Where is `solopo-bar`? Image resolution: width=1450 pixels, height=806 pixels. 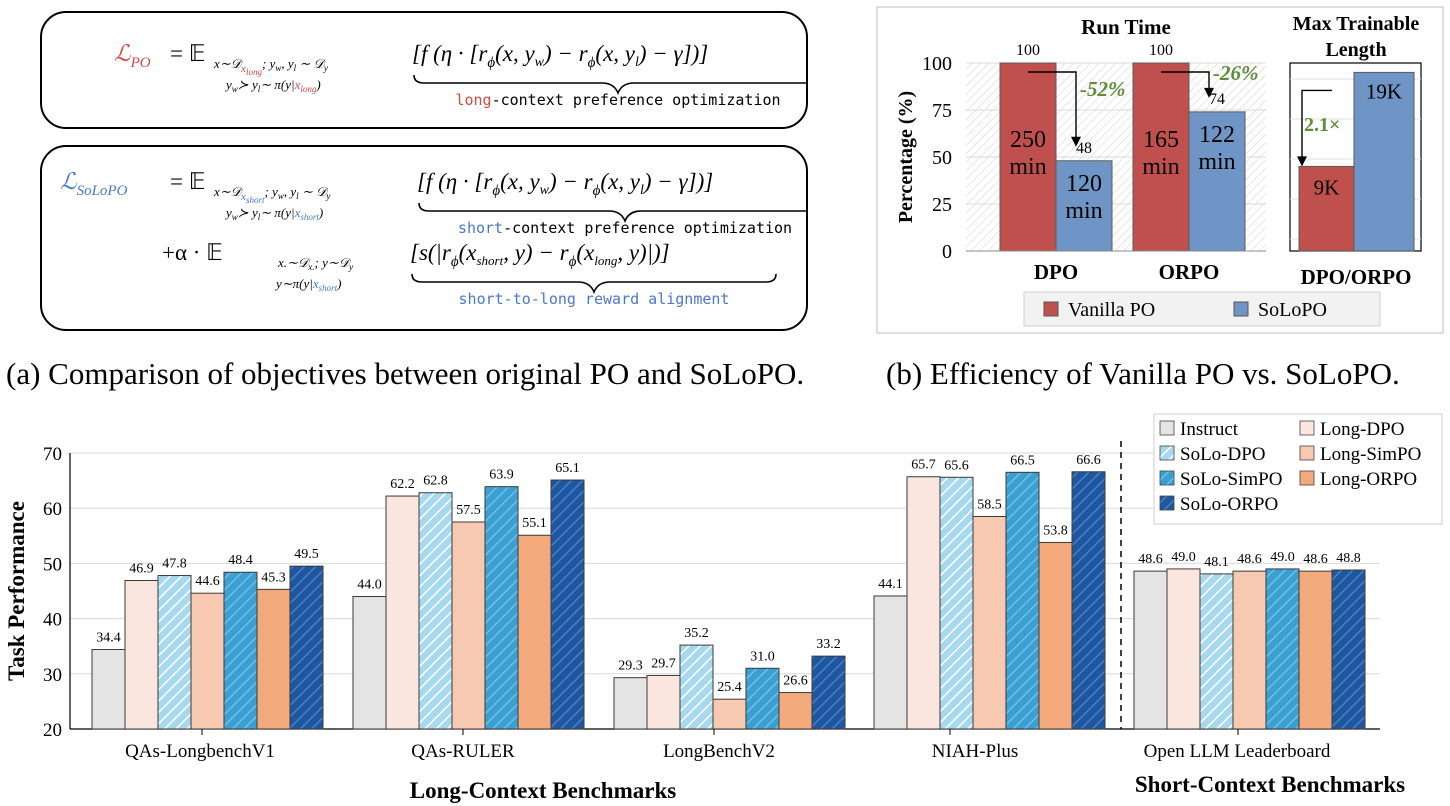 solopo-bar is located at coordinates (1217, 181).